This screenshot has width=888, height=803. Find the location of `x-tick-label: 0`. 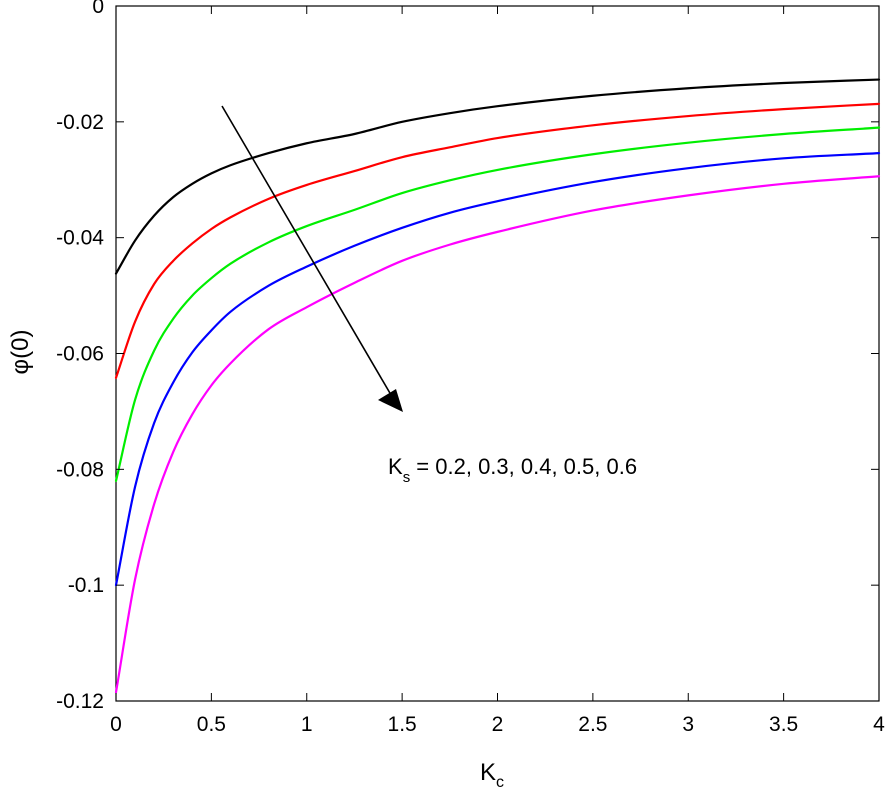

x-tick-label: 0 is located at coordinates (116, 724).